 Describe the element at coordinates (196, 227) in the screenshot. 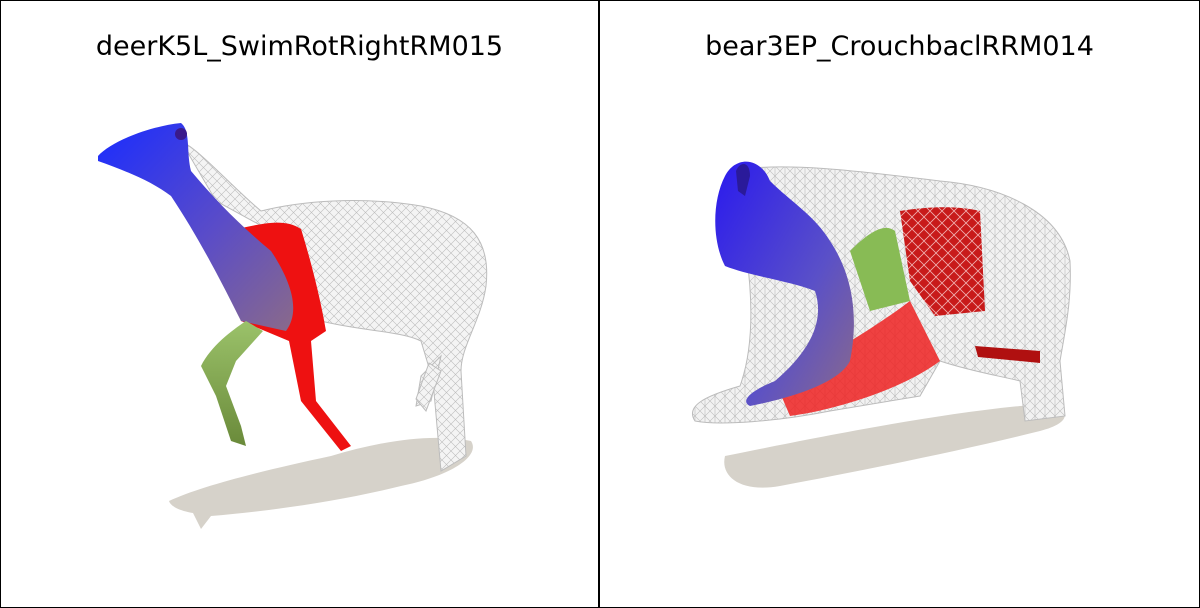

I see `deer-head-neck` at that location.